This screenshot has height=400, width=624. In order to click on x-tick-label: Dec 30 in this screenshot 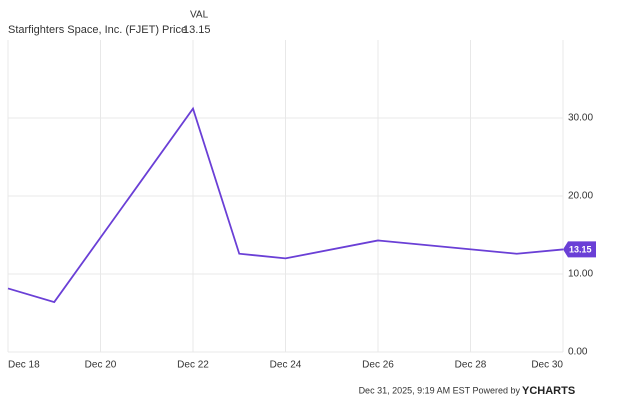, I will do `click(547, 365)`.